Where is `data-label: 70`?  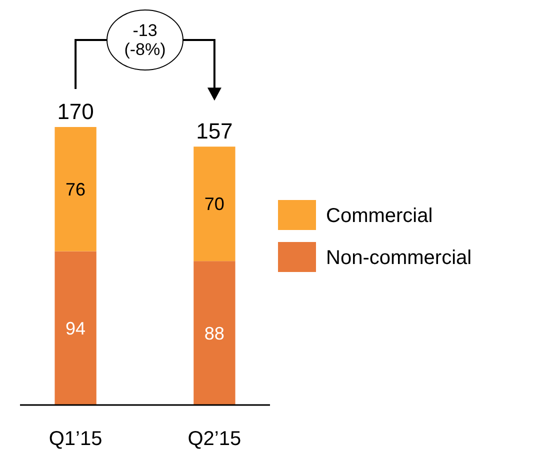
data-label: 70 is located at coordinates (214, 204).